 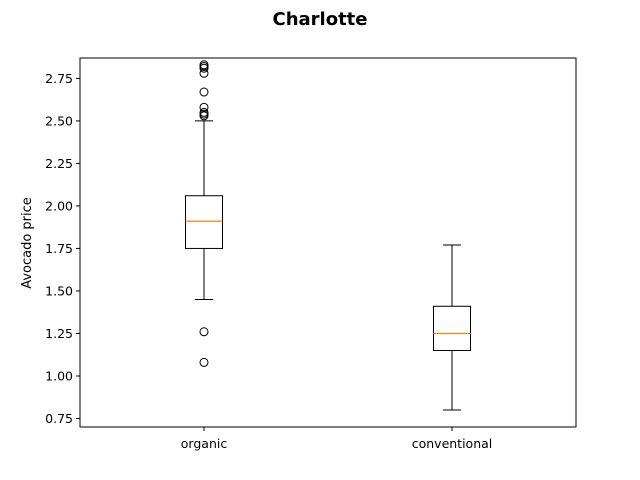 I want to click on y-tick-label: 1.00, so click(x=59, y=375).